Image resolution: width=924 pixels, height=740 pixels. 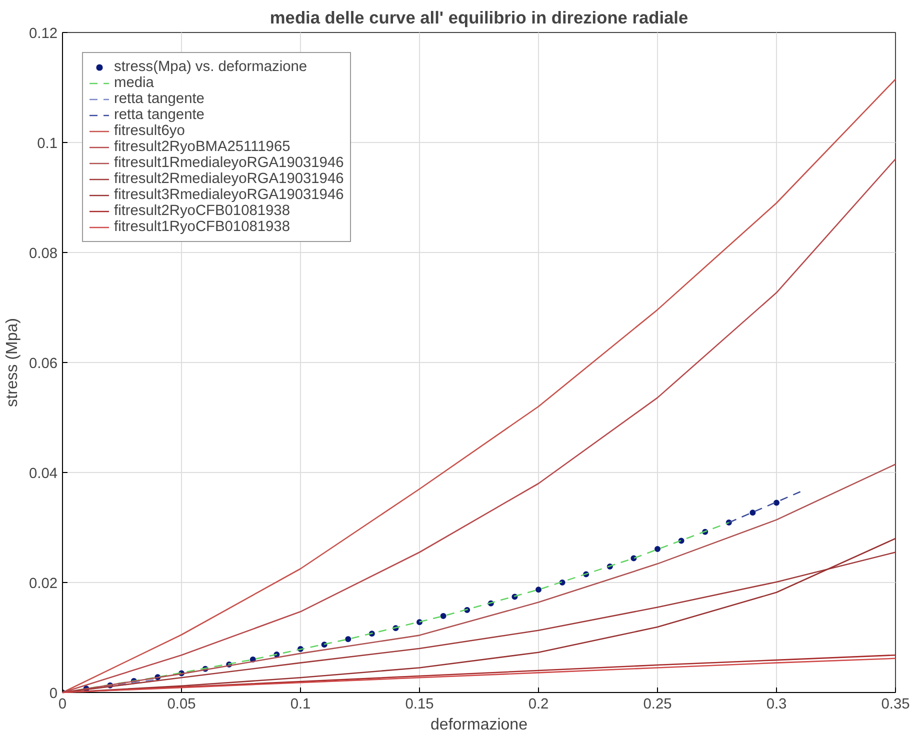 I want to click on legend-label: fitresult6yo, so click(x=149, y=131).